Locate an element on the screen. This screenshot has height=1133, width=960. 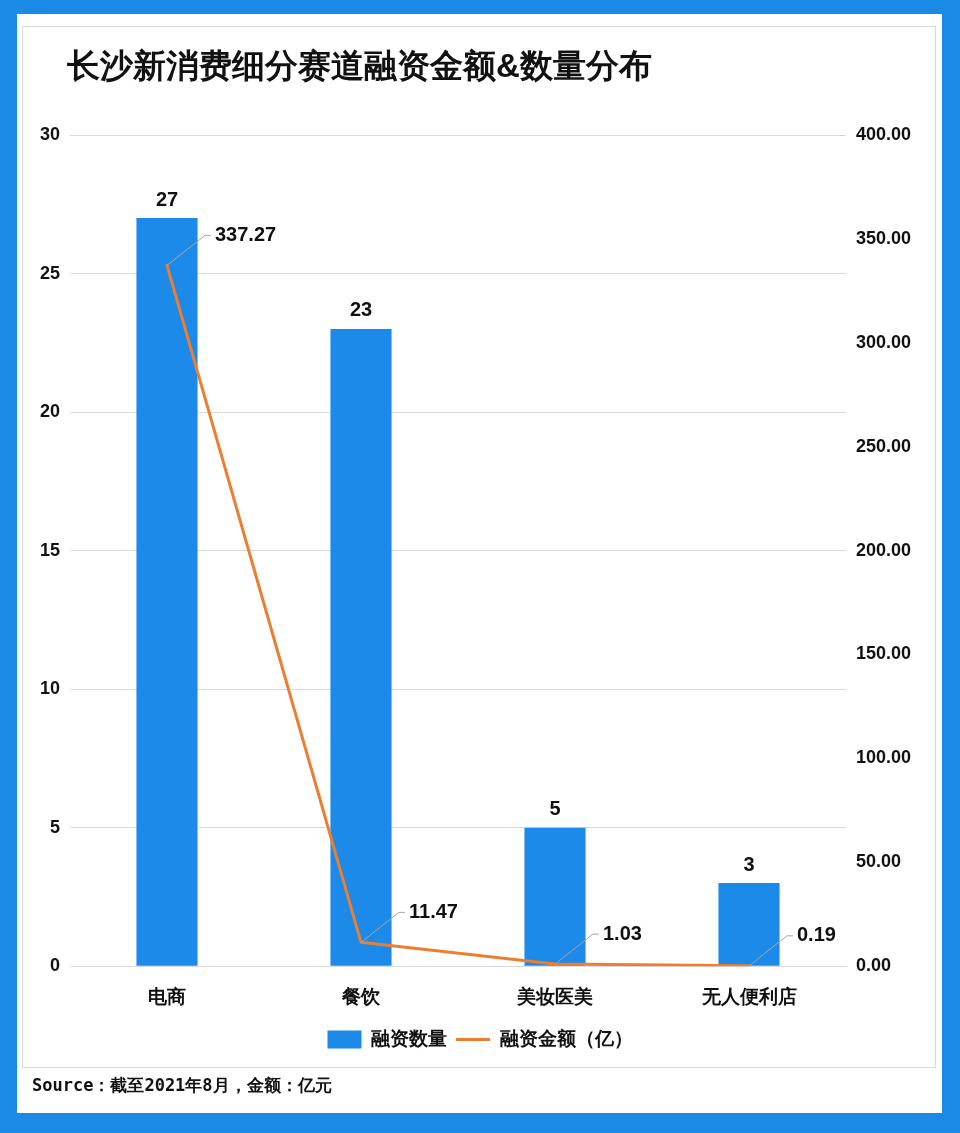
data-label: 11.47 is located at coordinates (433, 910).